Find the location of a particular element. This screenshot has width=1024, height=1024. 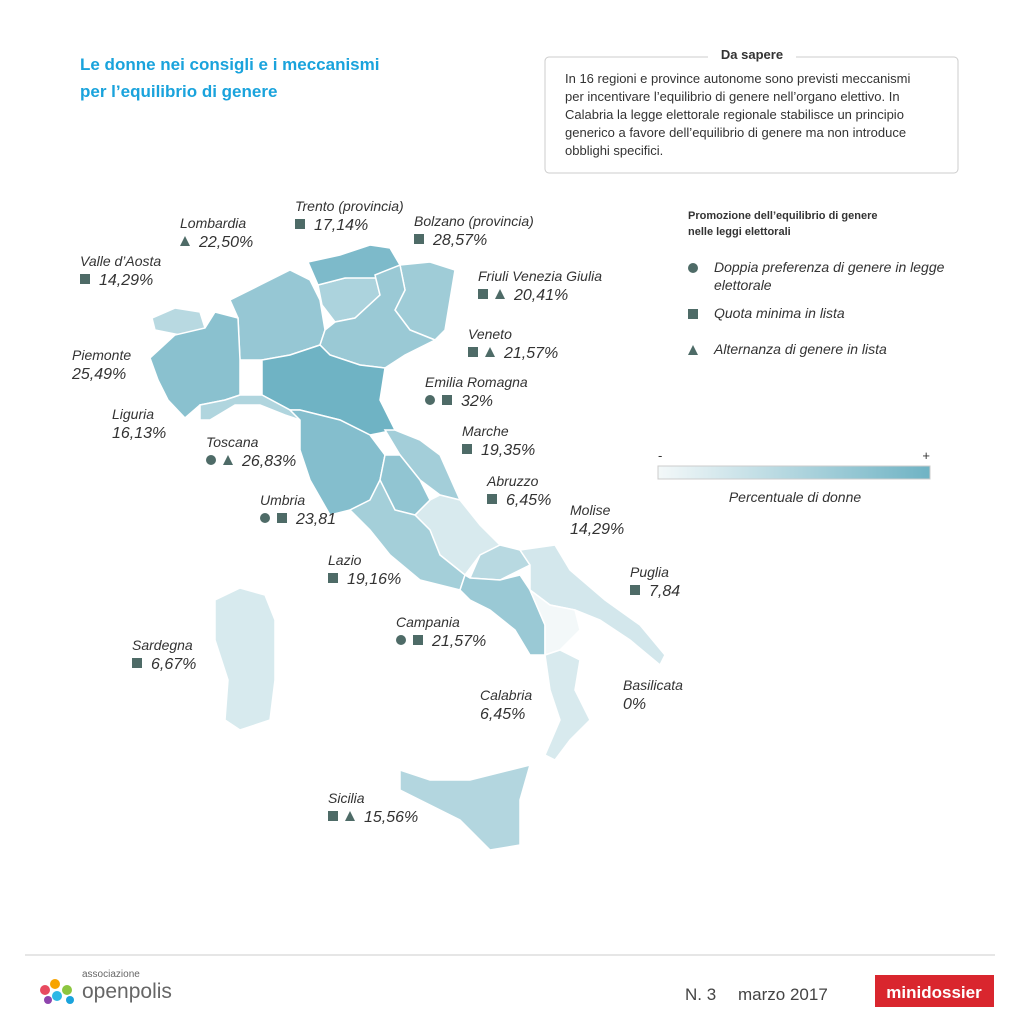

region-value: 26,83% is located at coordinates (268, 461).